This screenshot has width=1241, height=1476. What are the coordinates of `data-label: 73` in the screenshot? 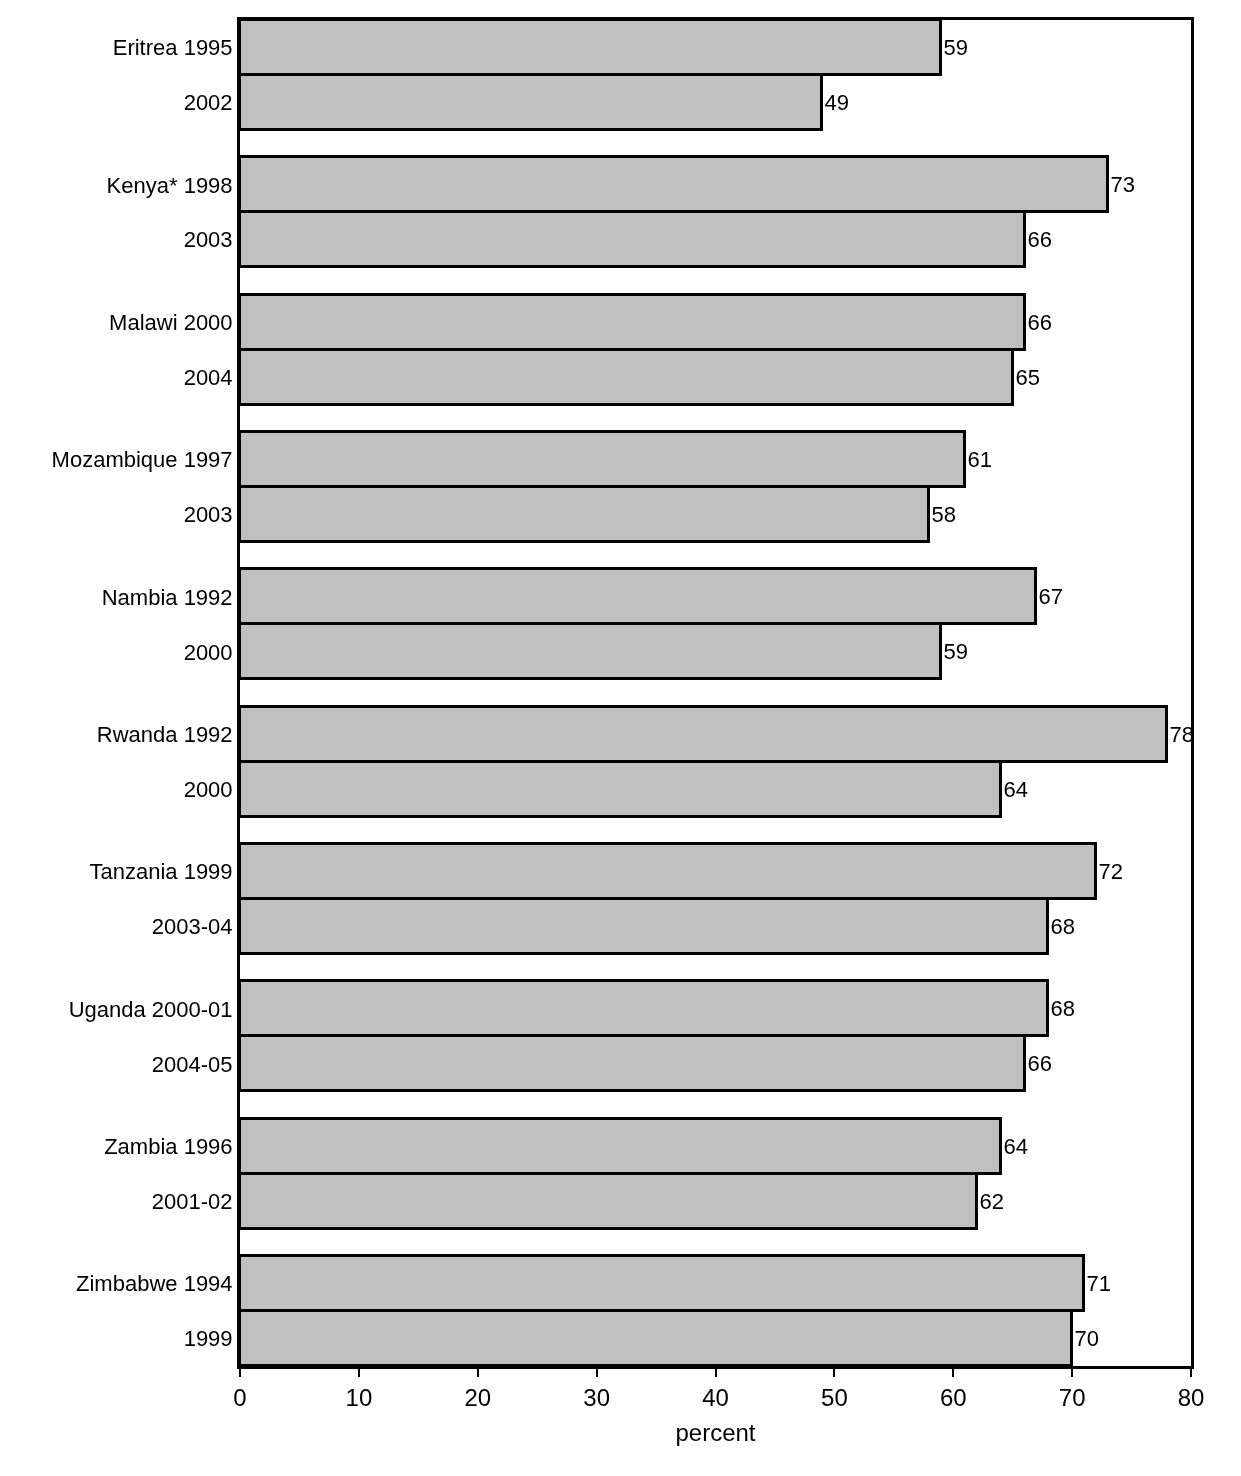 It's located at (1122, 184).